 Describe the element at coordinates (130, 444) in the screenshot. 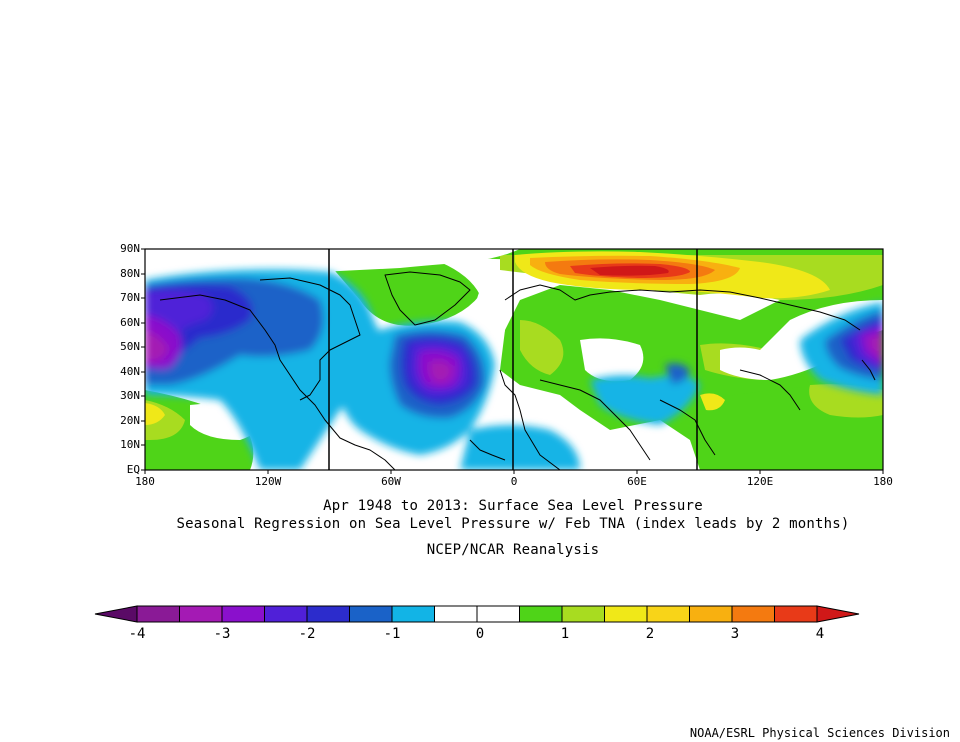

I see `lat-label: 10N` at that location.